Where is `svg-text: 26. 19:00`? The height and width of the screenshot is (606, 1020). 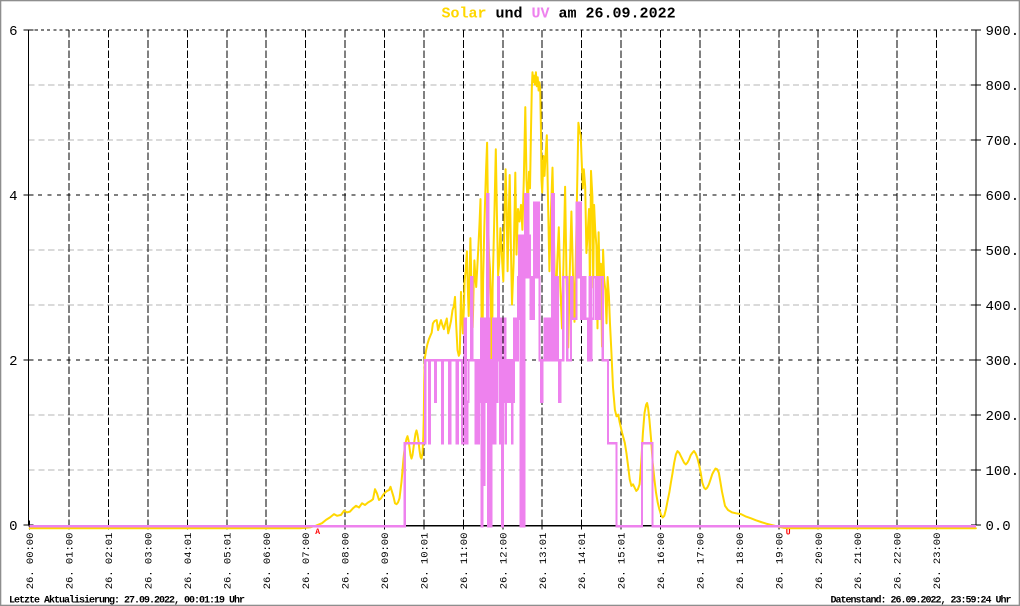 svg-text: 26. 19:00 is located at coordinates (780, 561).